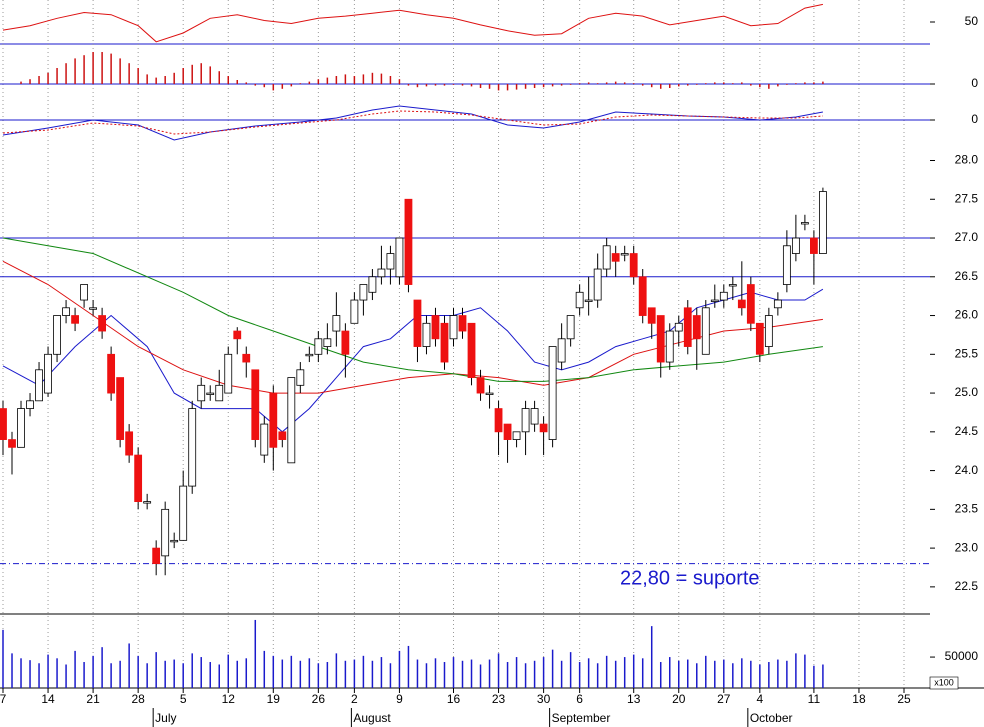  What do you see at coordinates (581, 718) in the screenshot?
I see `month-label: September` at bounding box center [581, 718].